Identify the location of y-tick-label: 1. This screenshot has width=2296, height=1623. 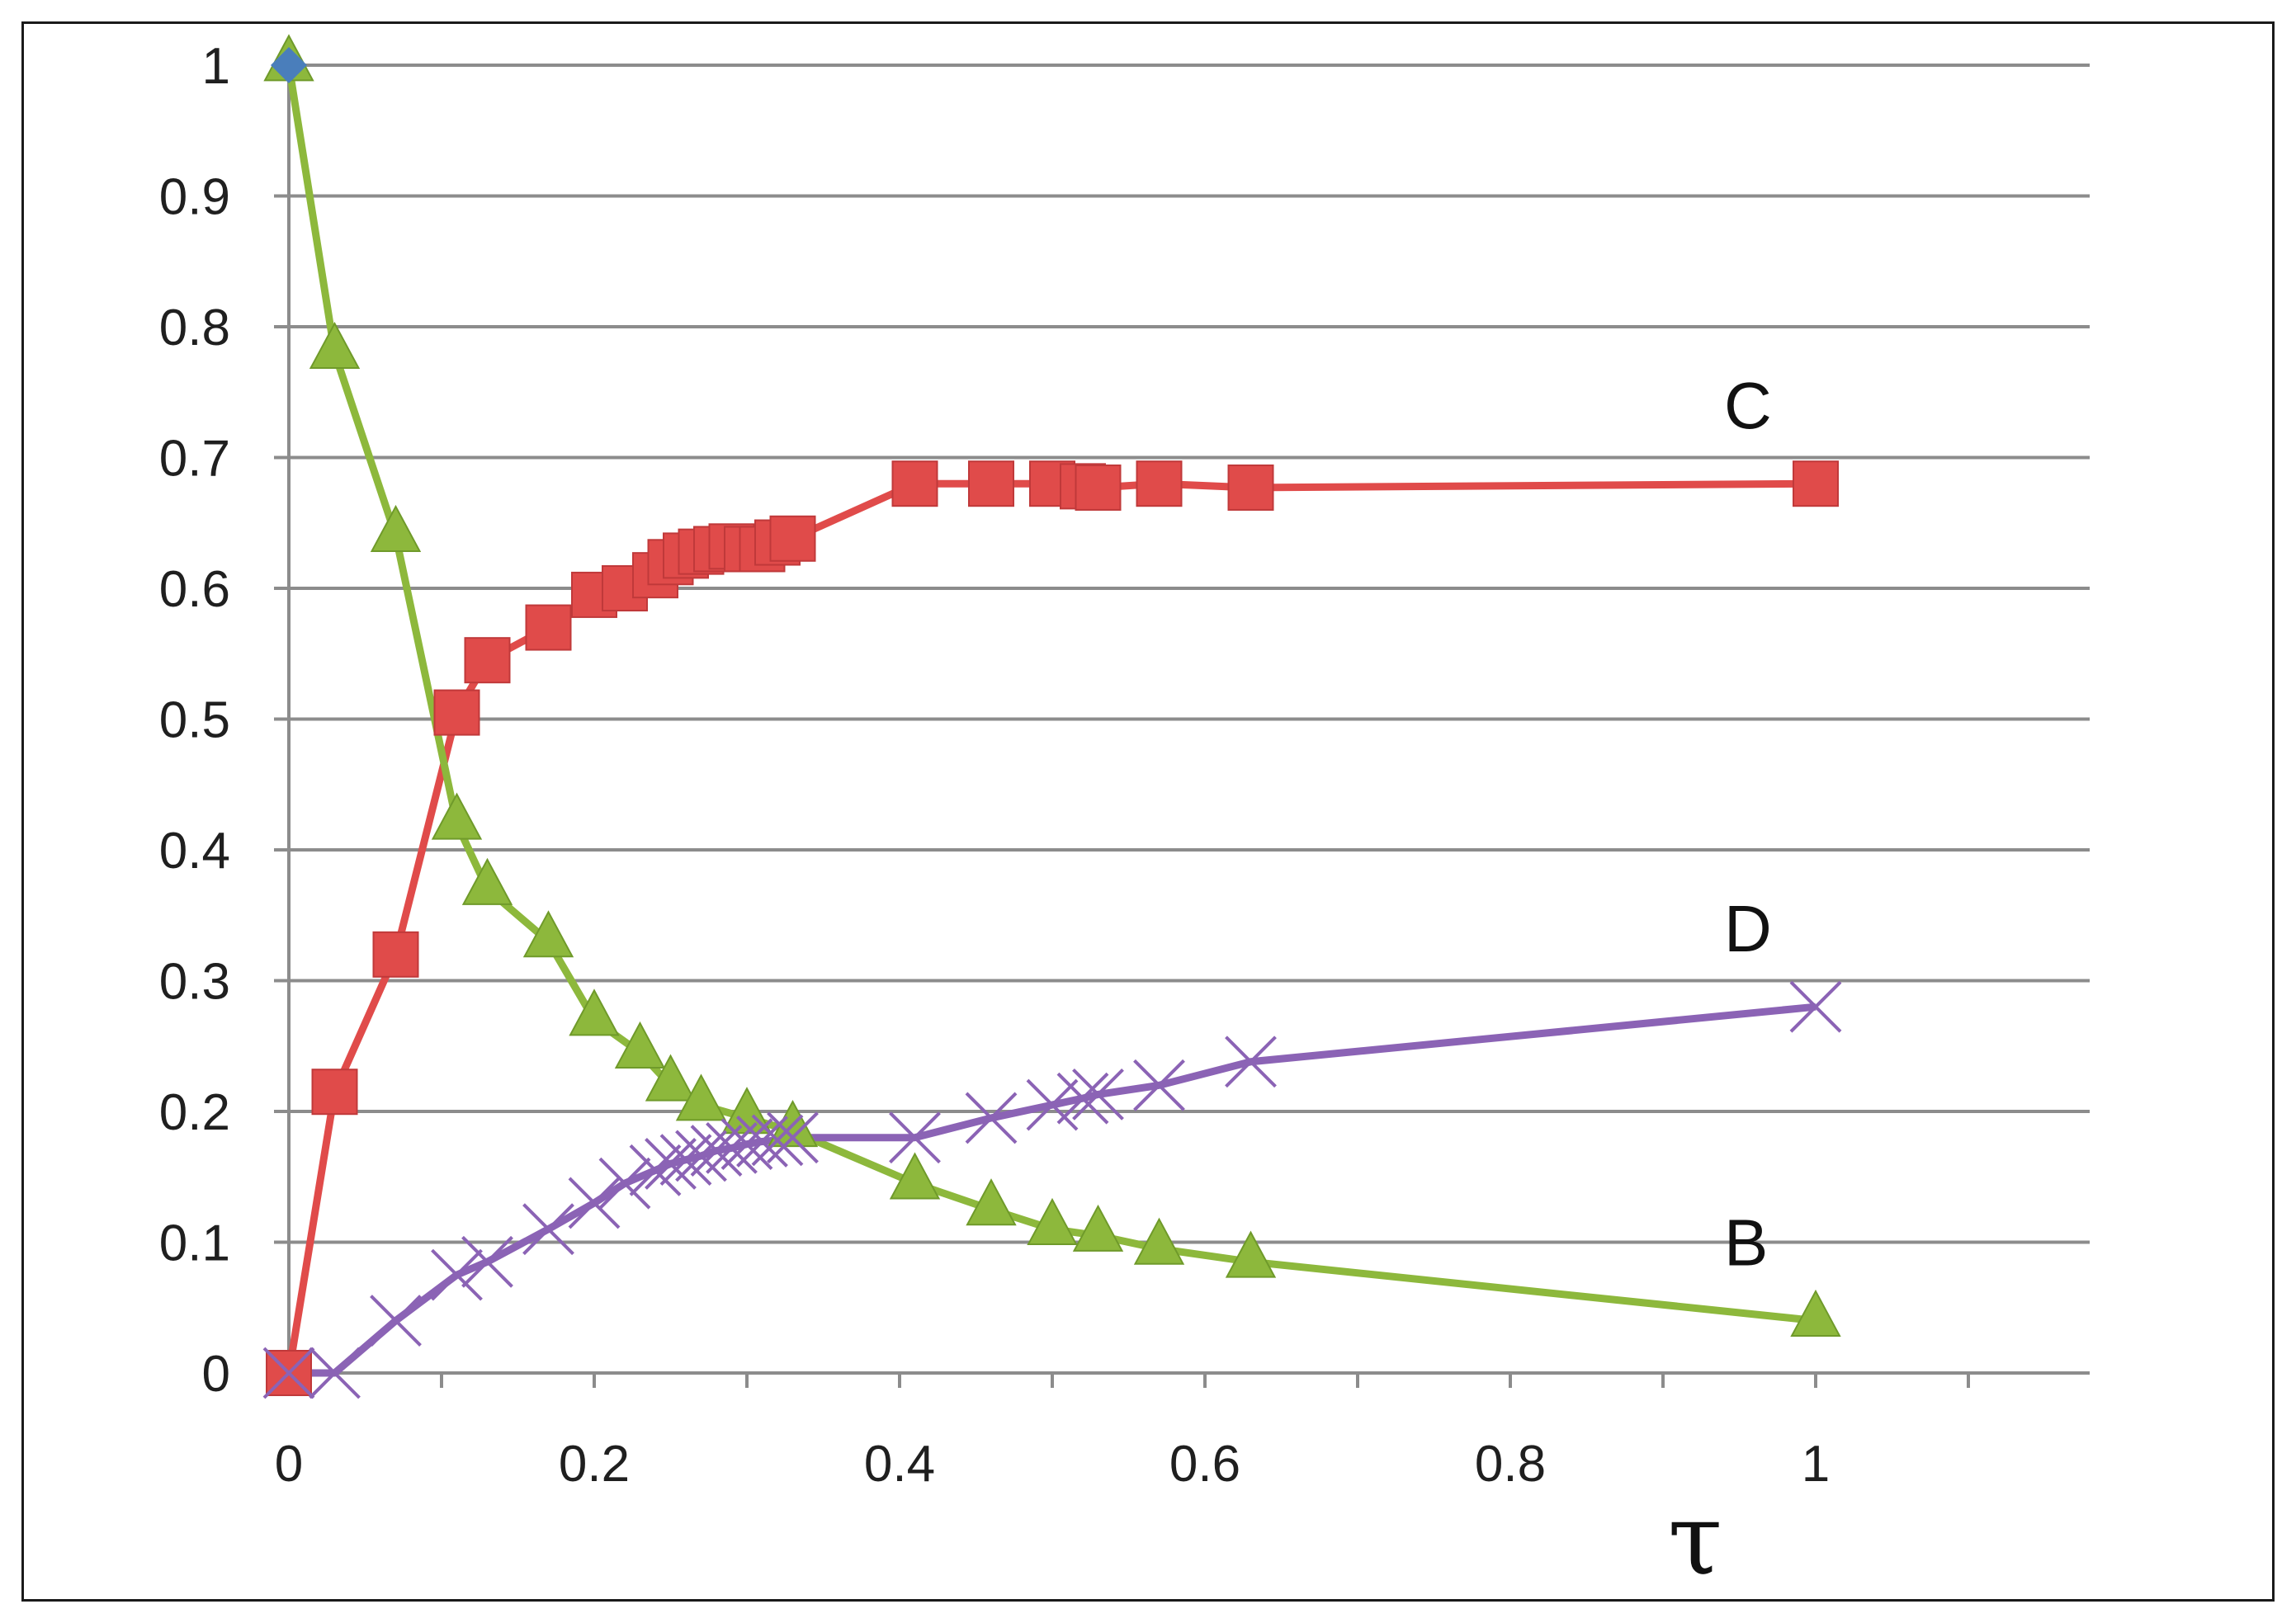
(216, 66).